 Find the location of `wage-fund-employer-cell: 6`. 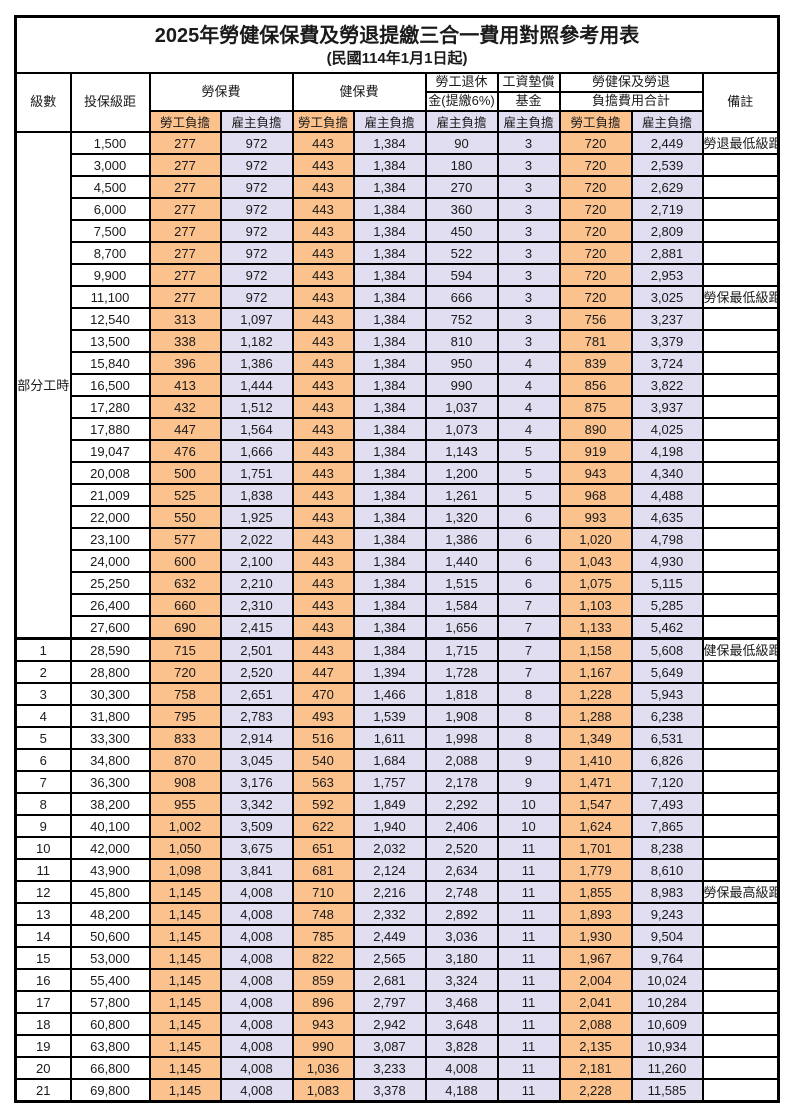

wage-fund-employer-cell: 6 is located at coordinates (528, 583).